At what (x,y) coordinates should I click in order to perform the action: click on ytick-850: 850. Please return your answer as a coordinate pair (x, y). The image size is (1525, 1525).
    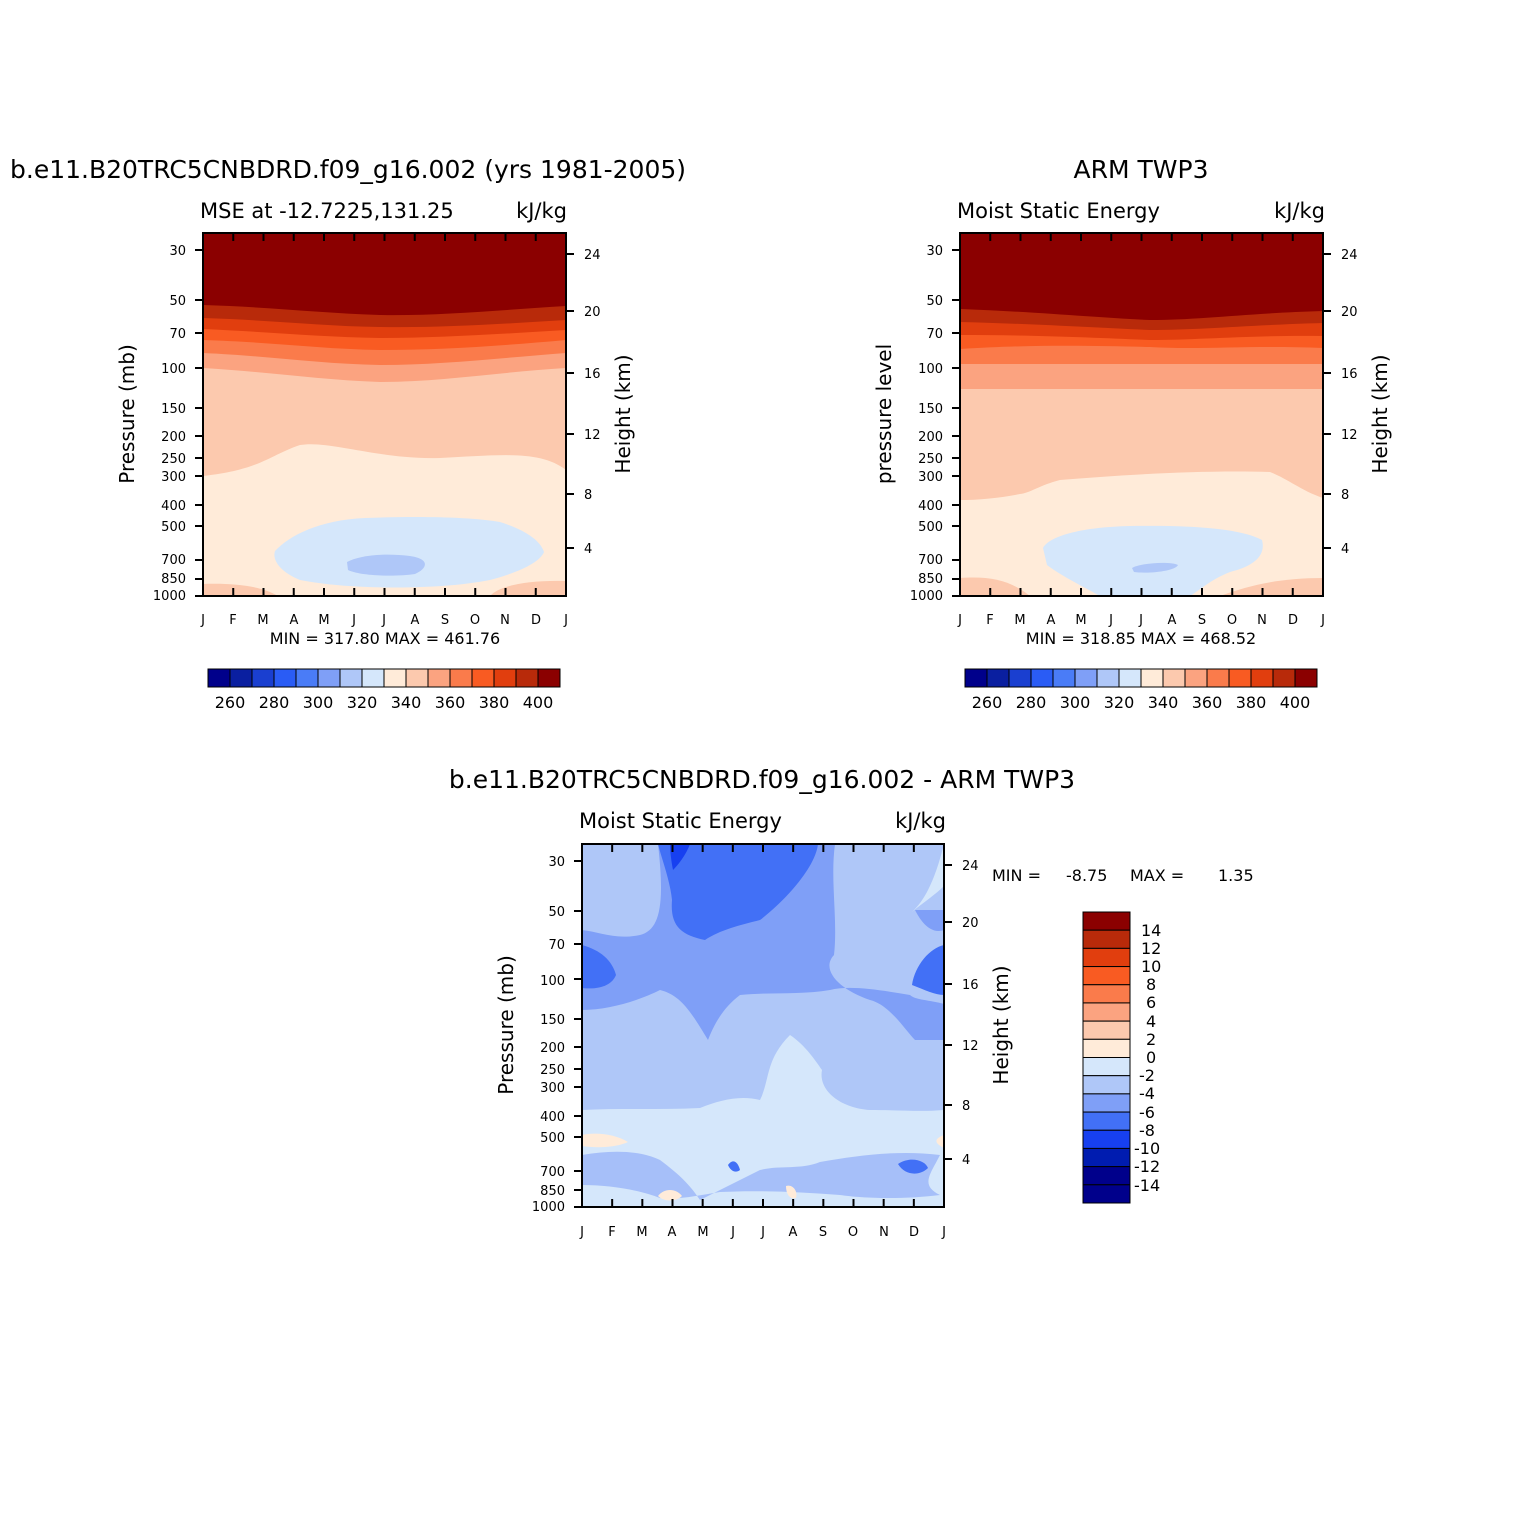
    Looking at the image, I should click on (930, 579).